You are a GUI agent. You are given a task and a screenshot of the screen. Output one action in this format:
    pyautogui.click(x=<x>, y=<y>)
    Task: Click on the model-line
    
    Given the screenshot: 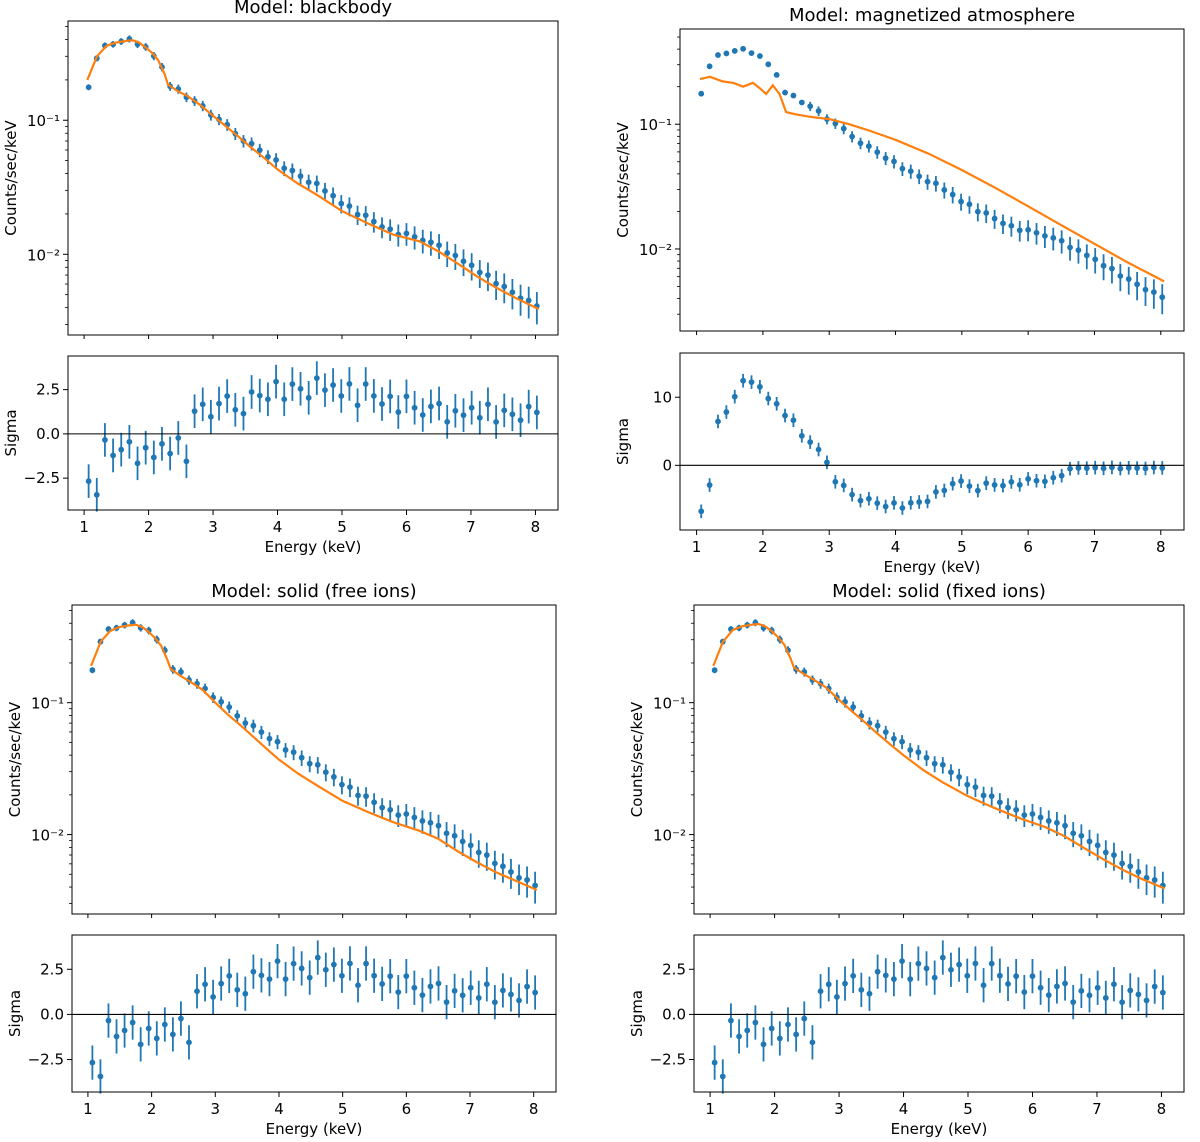 What is the action you would take?
    pyautogui.click(x=932, y=179)
    